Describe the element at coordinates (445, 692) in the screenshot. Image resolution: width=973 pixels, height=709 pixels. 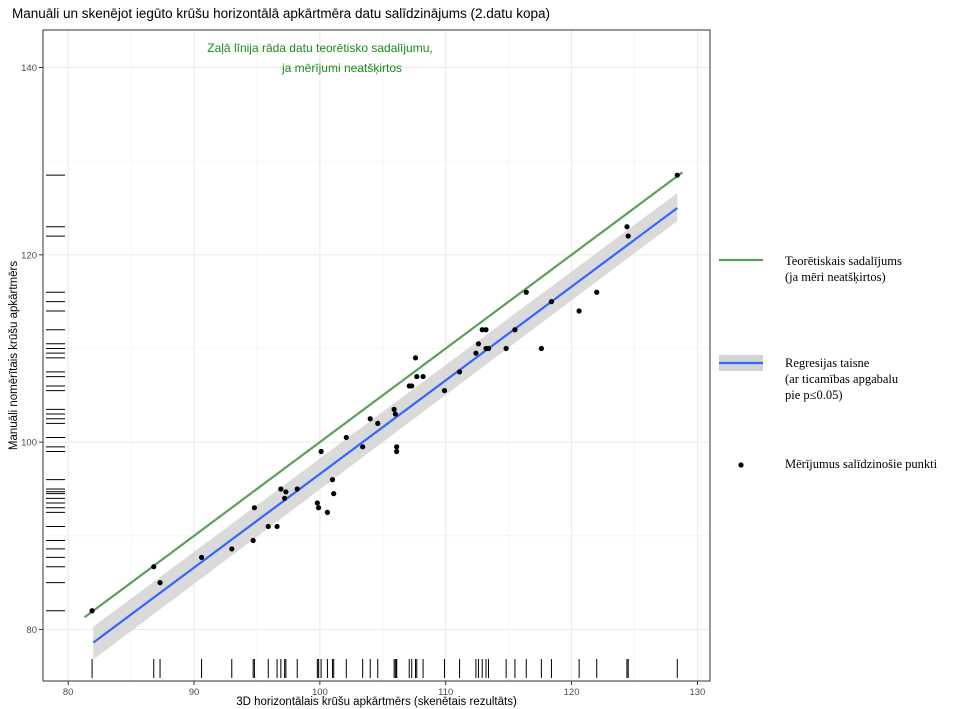
I see `x-tick-label: 110` at that location.